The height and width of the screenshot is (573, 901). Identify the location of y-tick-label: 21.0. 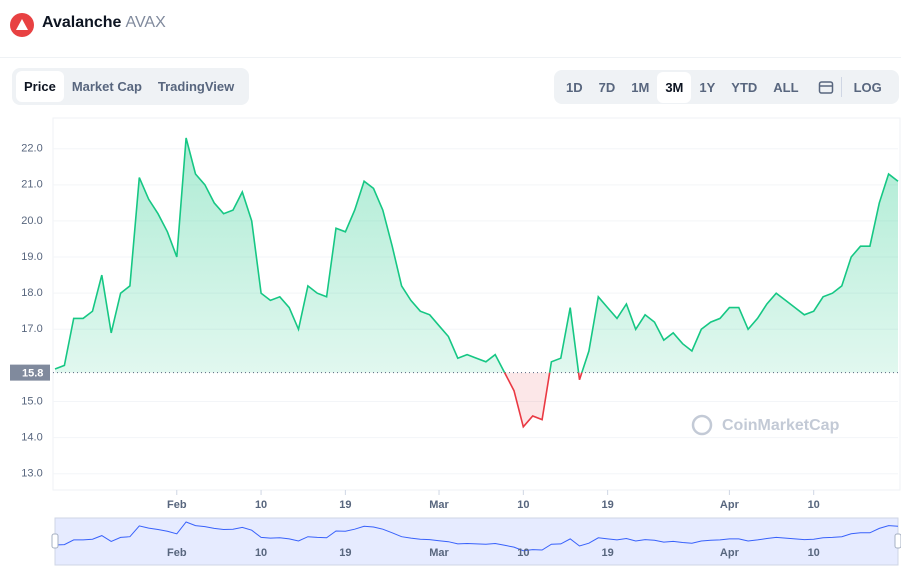
(31, 185).